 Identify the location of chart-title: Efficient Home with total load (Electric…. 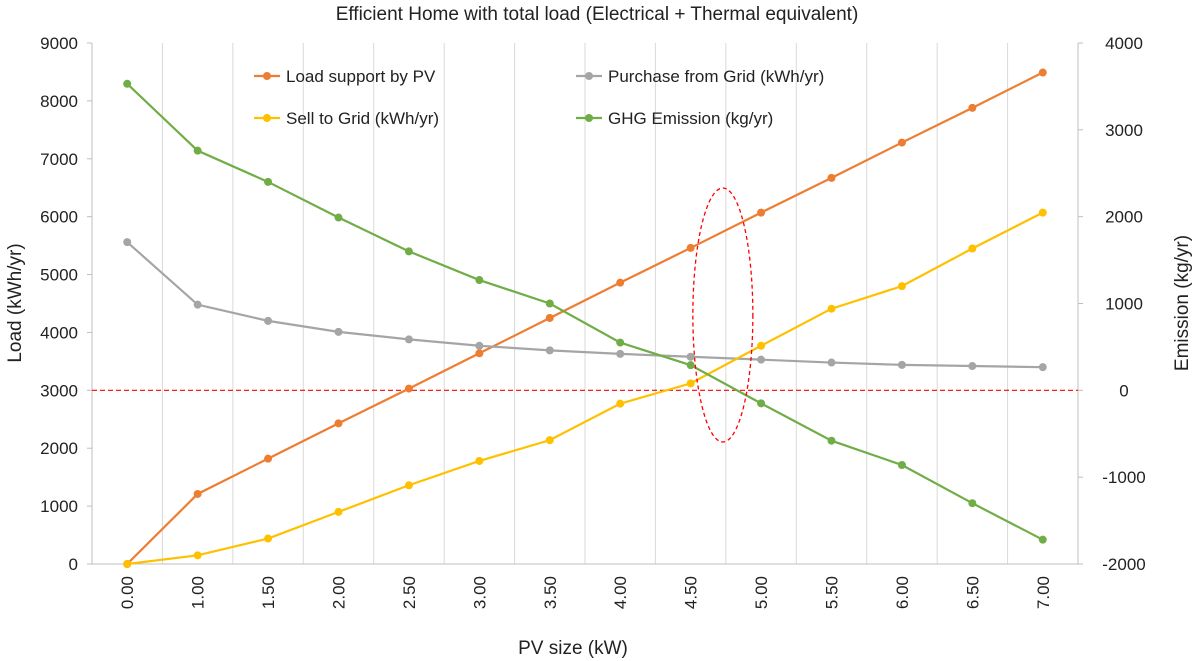
(597, 14).